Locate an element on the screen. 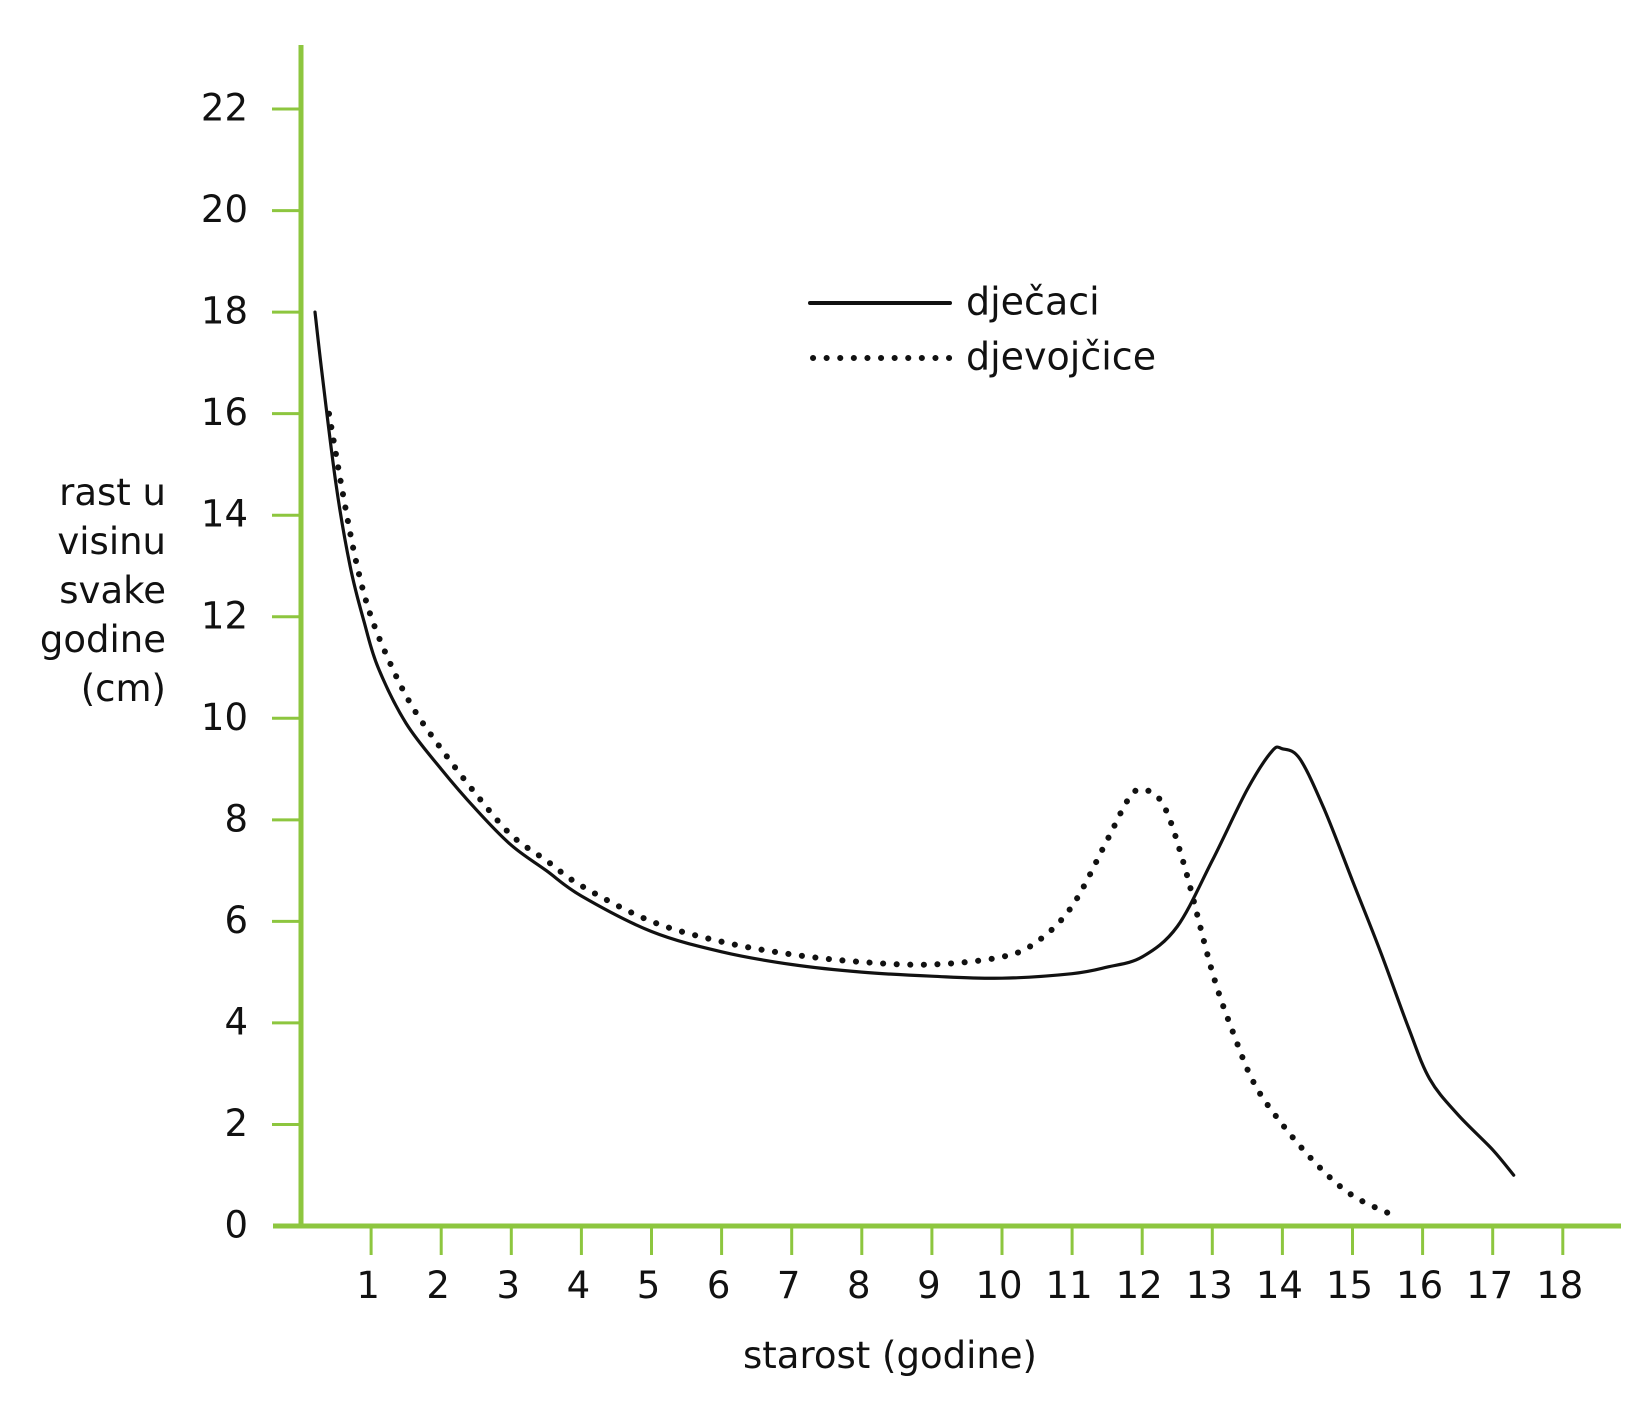 The image size is (1652, 1409). x-axis-title: starost (godine) is located at coordinates (890, 1355).